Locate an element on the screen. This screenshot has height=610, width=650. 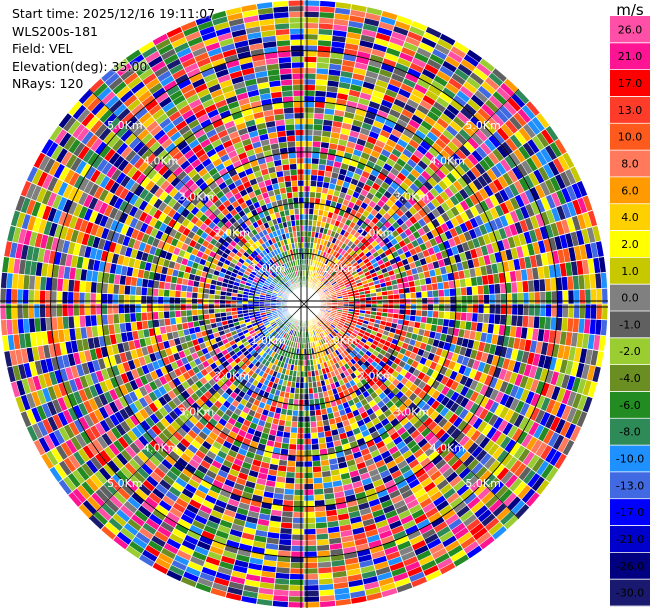
colorbar-tick-label: 17.0 is located at coordinates (630, 83).